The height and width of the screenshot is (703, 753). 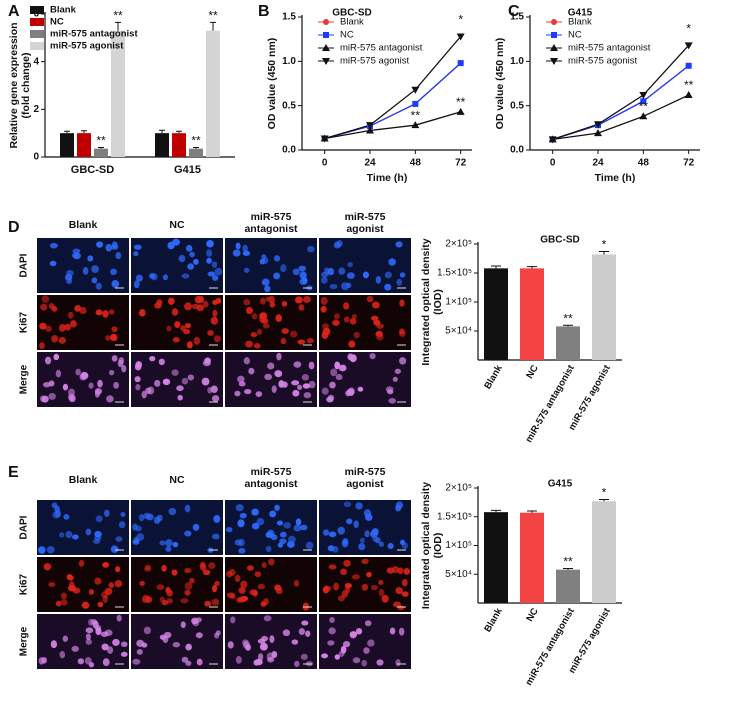 What do you see at coordinates (24, 379) in the screenshot?
I see `row-label: Merge` at bounding box center [24, 379].